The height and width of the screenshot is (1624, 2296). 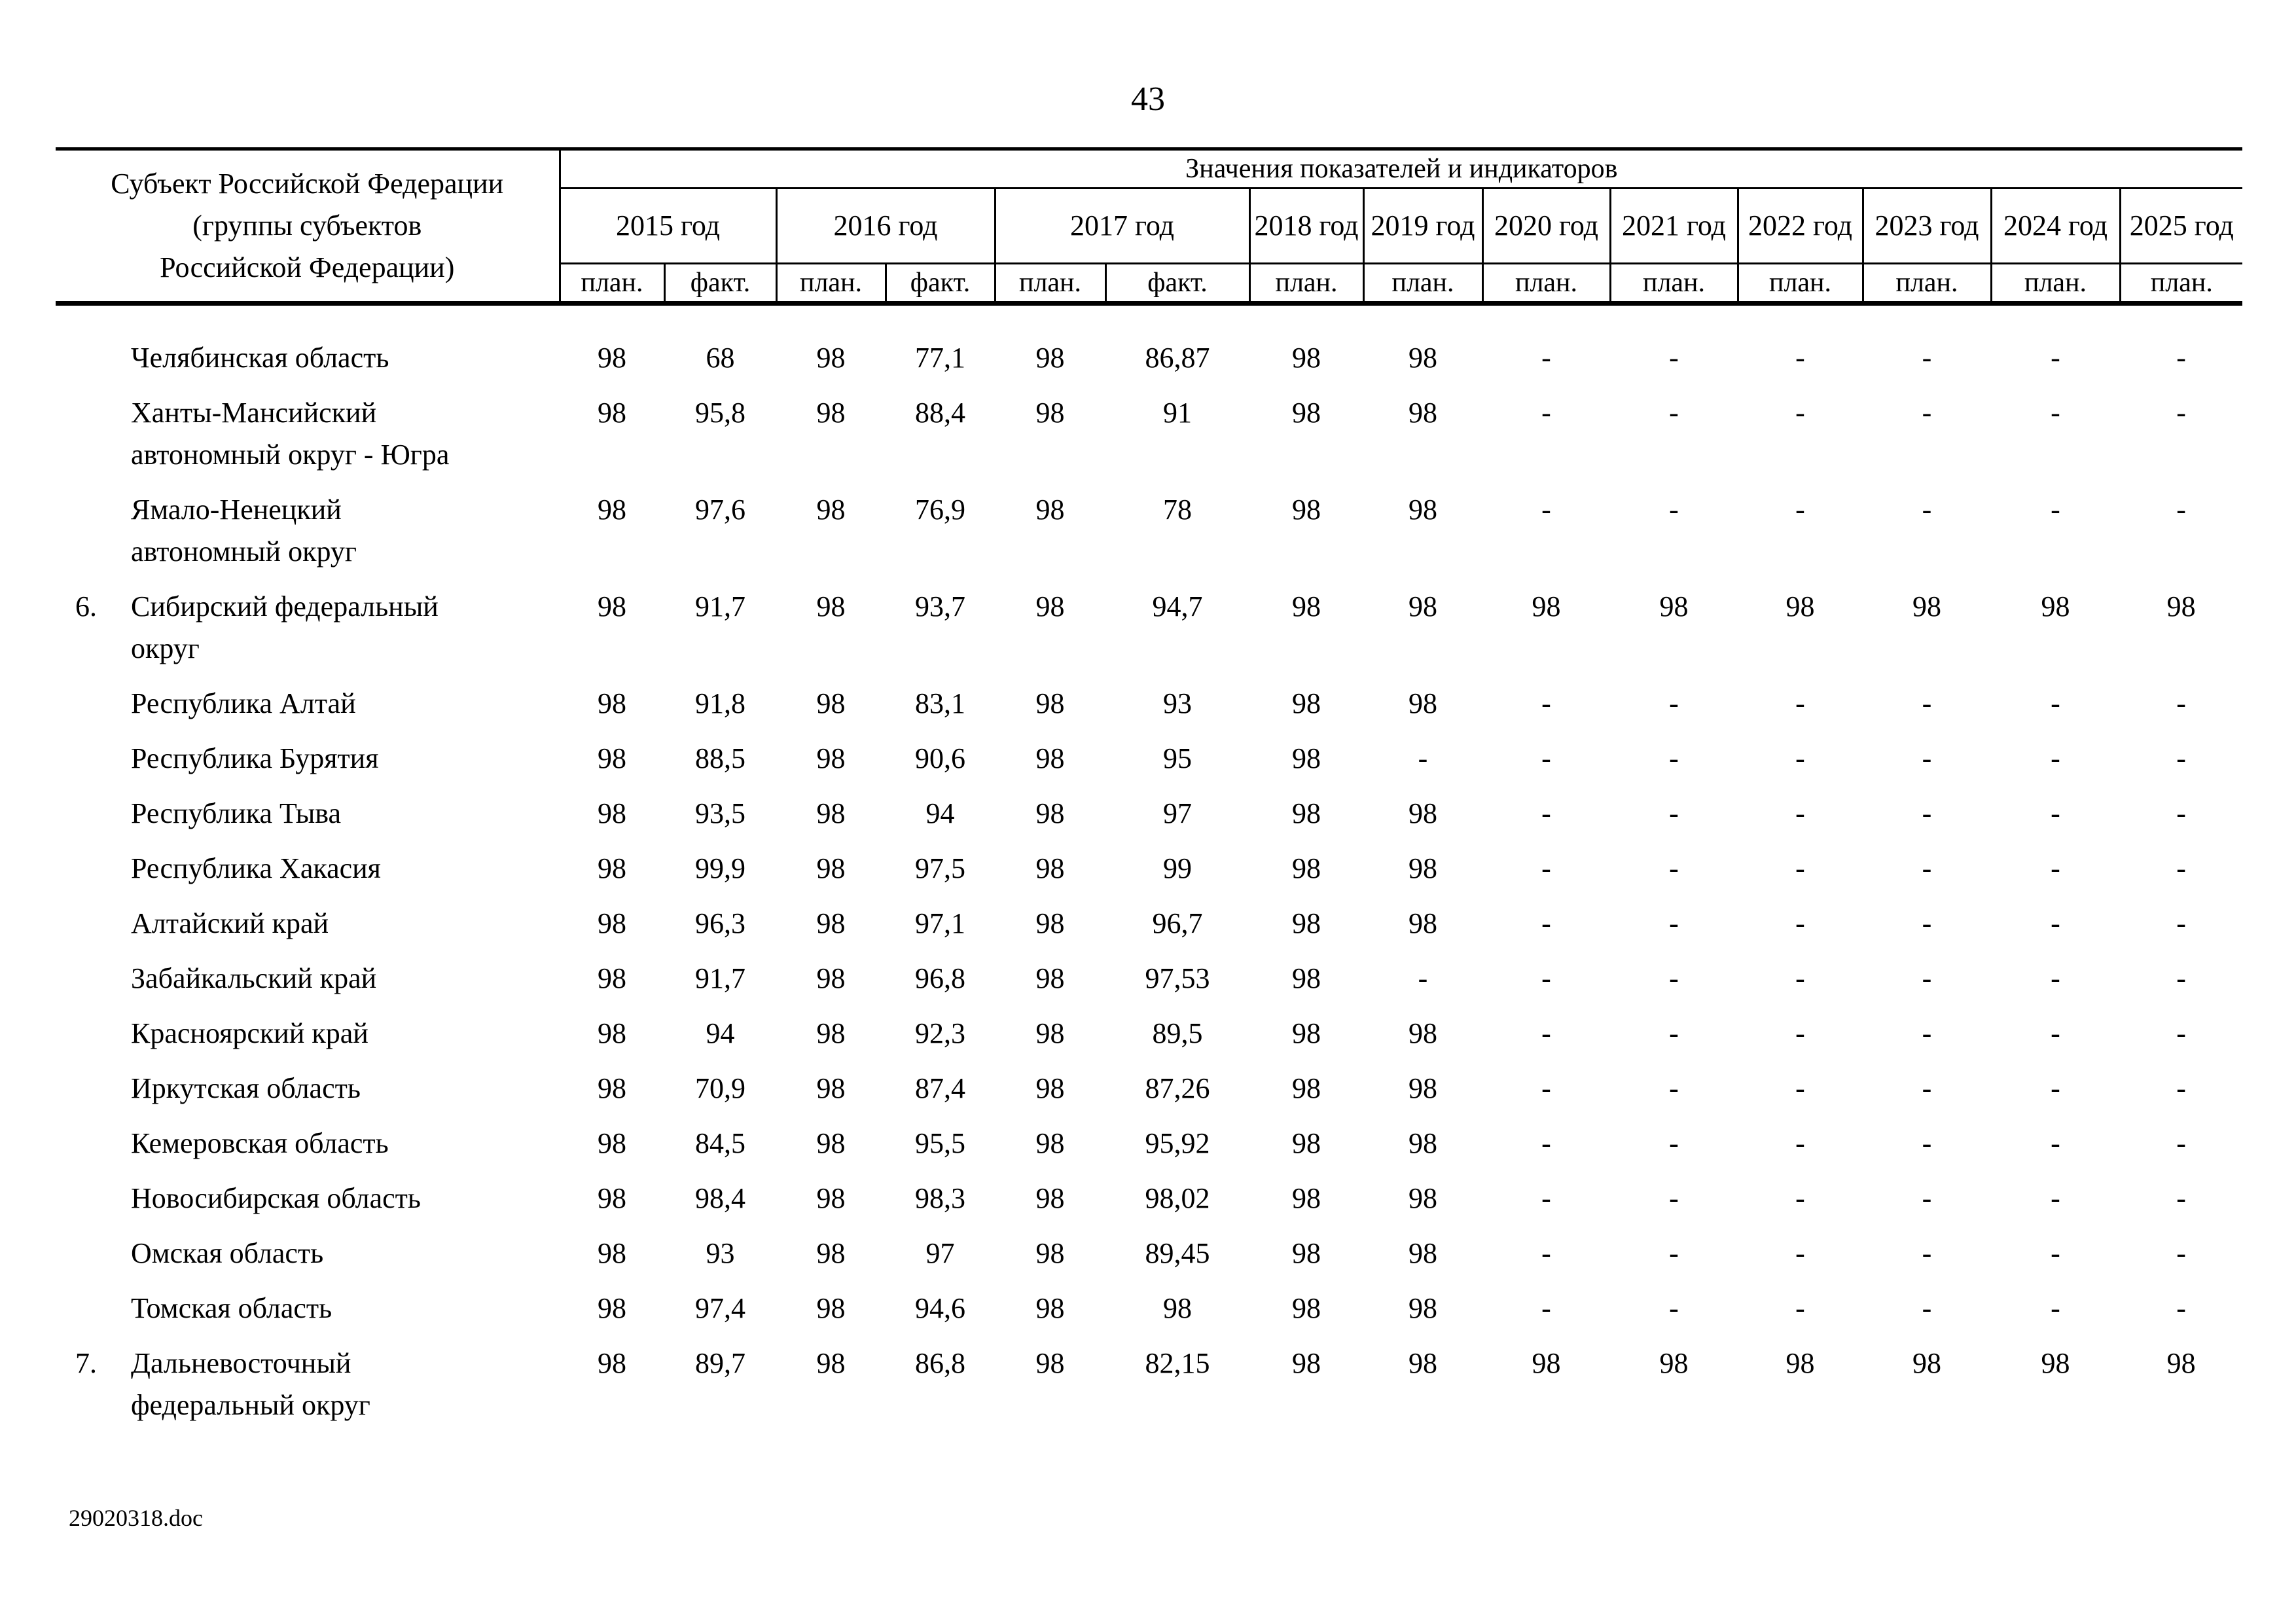 I want to click on value-cell: 84,5, so click(x=720, y=1143).